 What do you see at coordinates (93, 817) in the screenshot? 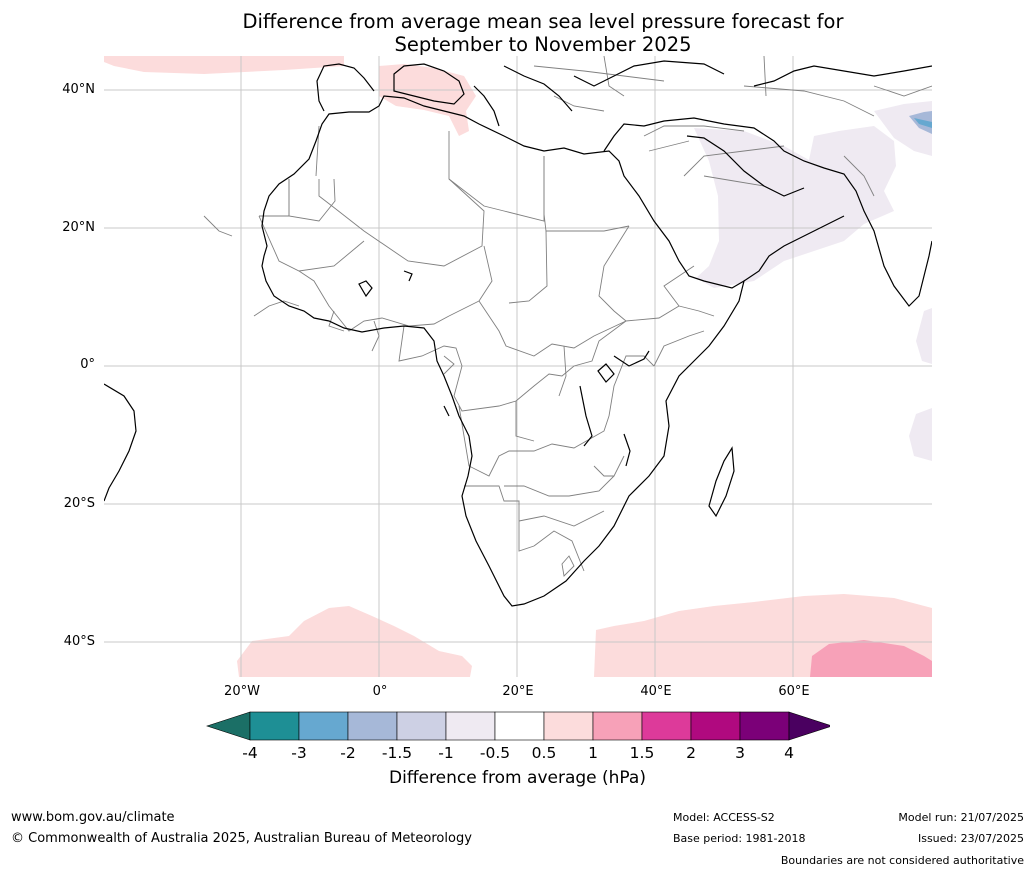
I see `website-link: www.bom.gov.au/climate` at bounding box center [93, 817].